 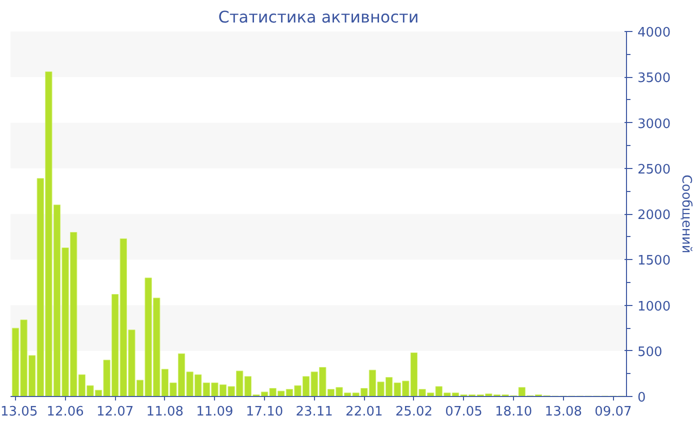 What do you see at coordinates (19, 412) in the screenshot?
I see `x-tick-label: 13.05` at bounding box center [19, 412].